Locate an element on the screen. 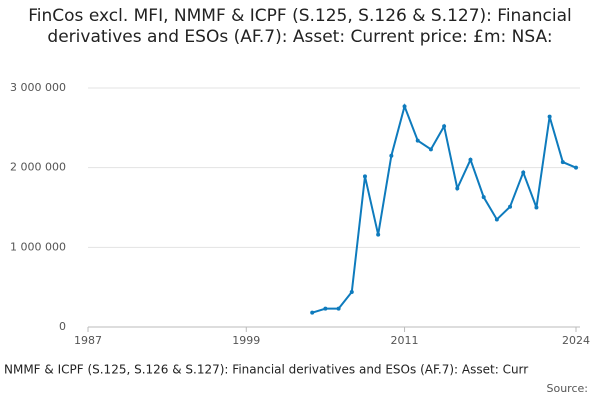 Image resolution: width=600 pixels, height=400 pixels. y-tick-label: 3 000 000 is located at coordinates (38, 87).